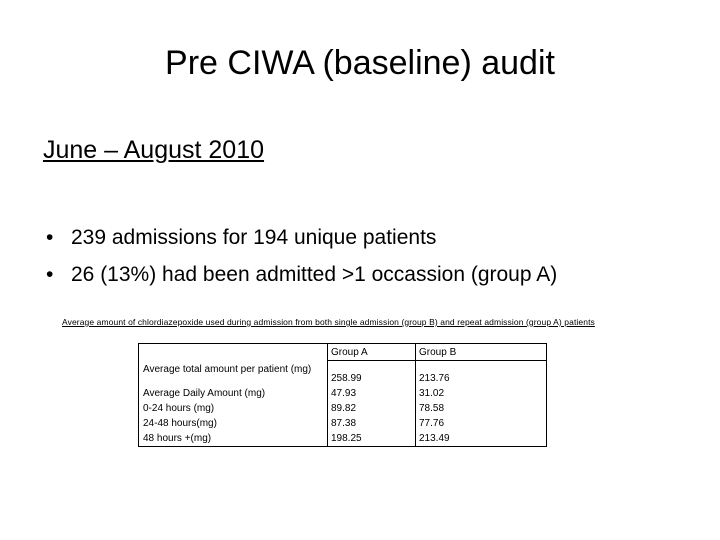 Image resolution: width=720 pixels, height=540 pixels. I want to click on slide-subtitle: June – August 2010, so click(154, 150).